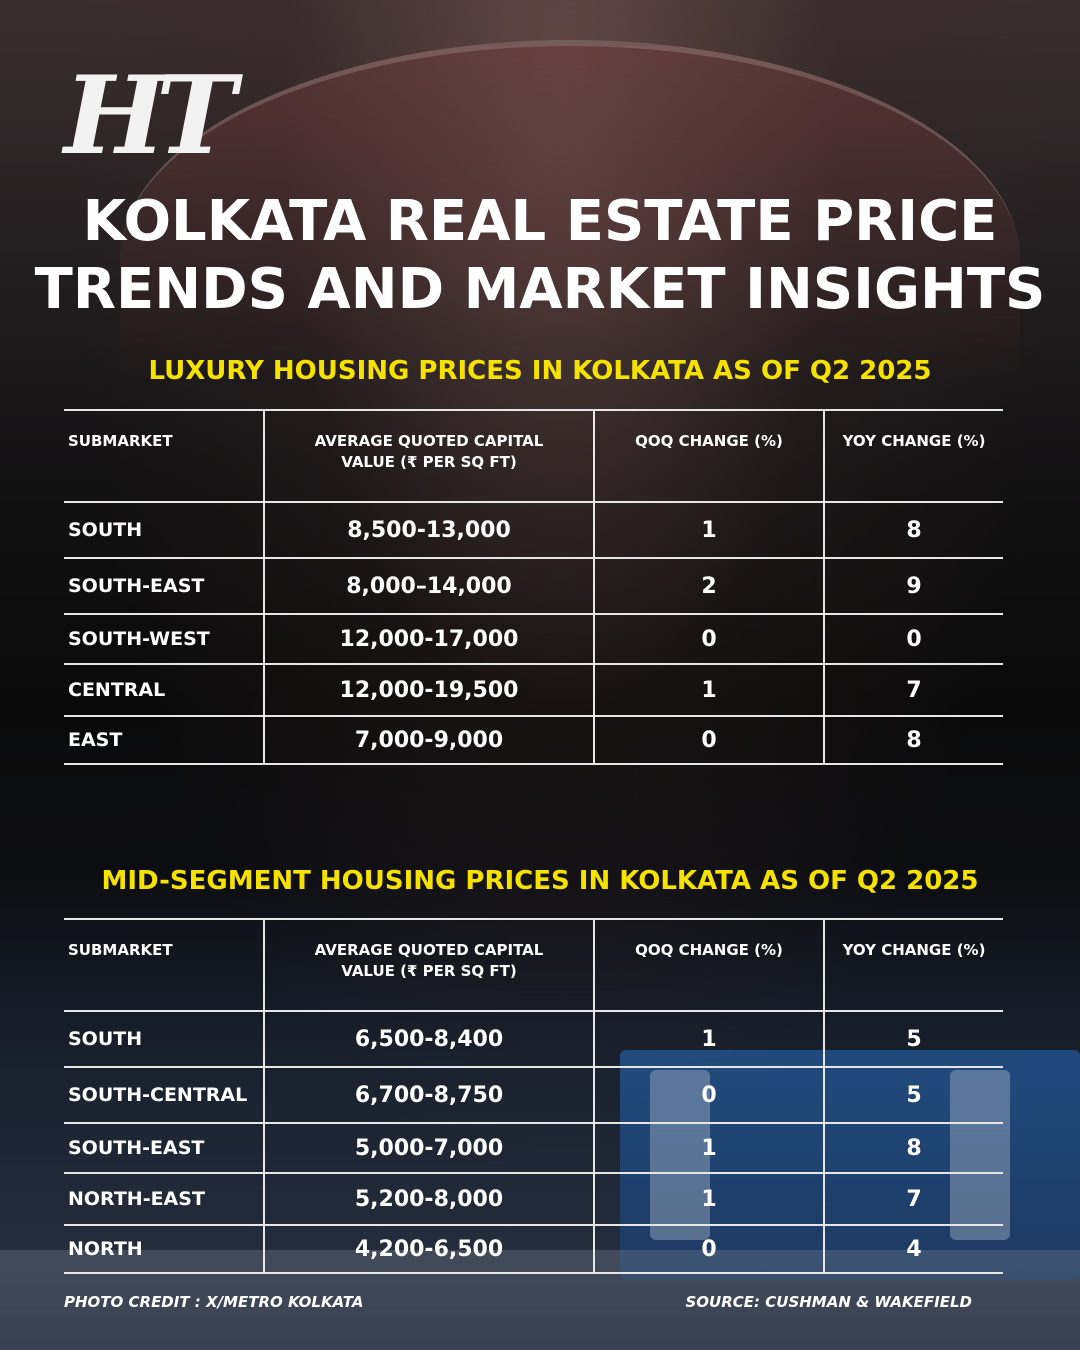 The width and height of the screenshot is (1080, 1350). I want to click on submarket-cell: SOUTH-CENTRAL, so click(164, 1095).